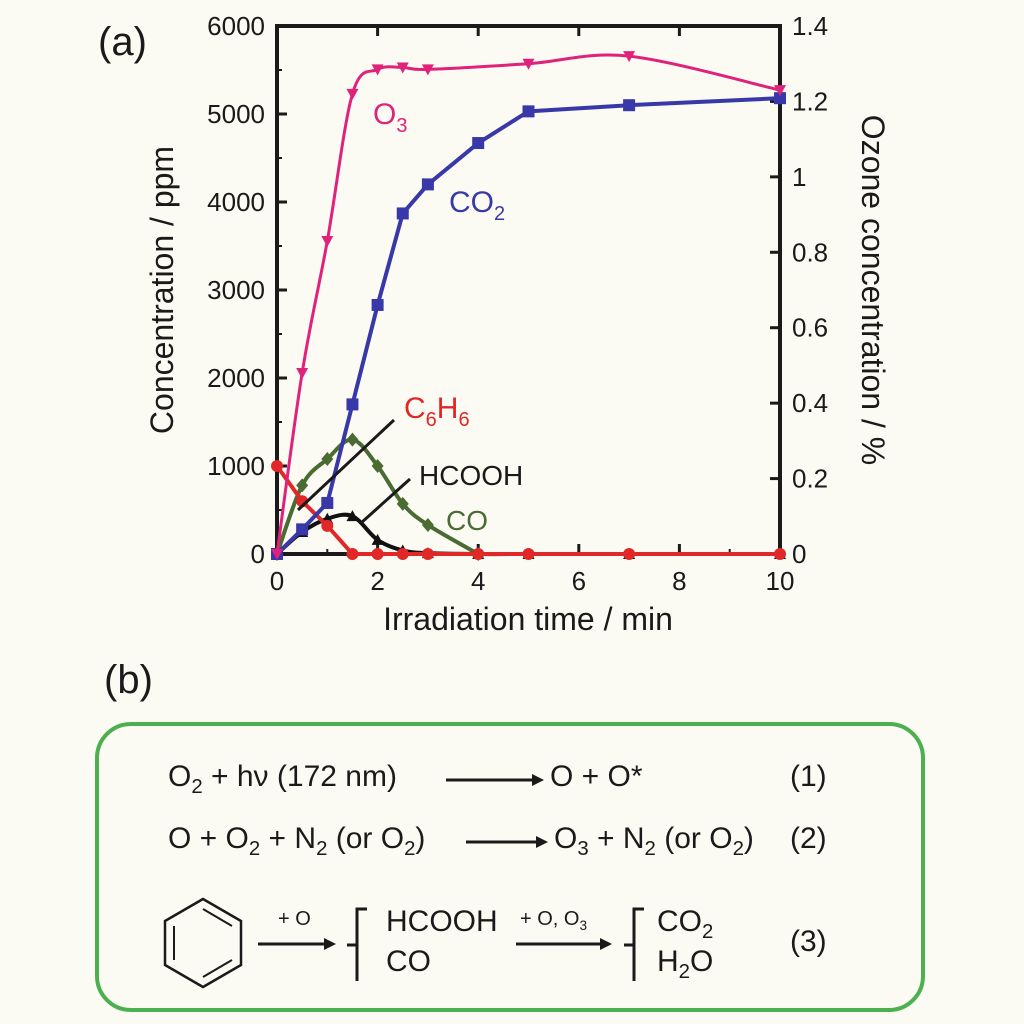  Describe the element at coordinates (236, 378) in the screenshot. I see `y-tick-label: 2000` at that location.